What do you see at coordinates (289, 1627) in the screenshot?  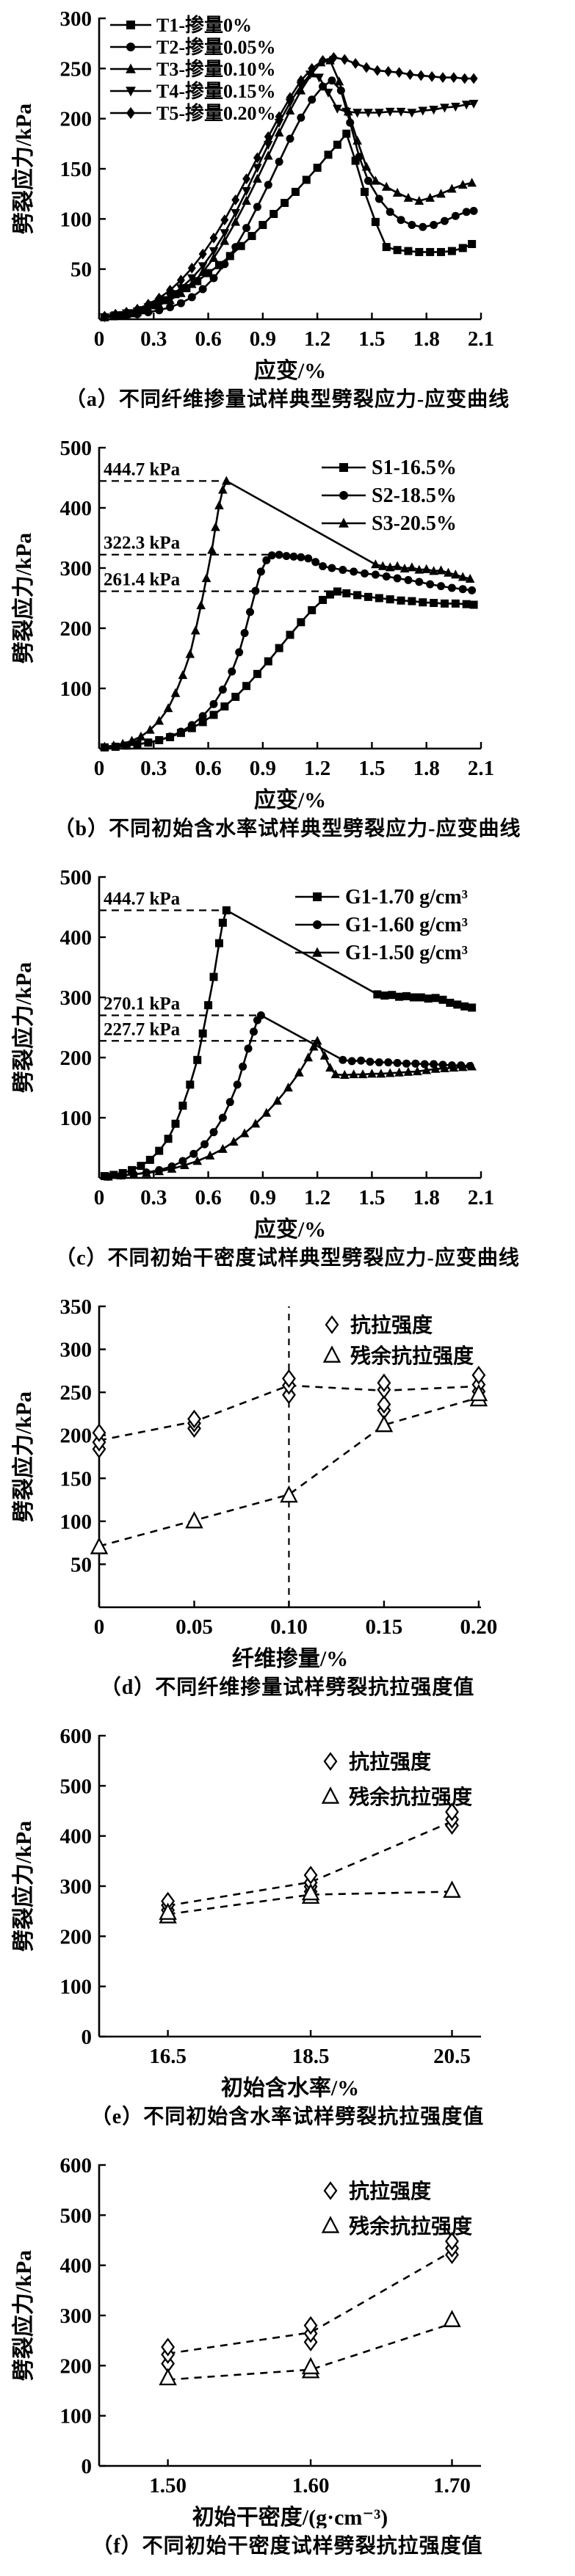 I see `svg-text: 0.10` at bounding box center [289, 1627].